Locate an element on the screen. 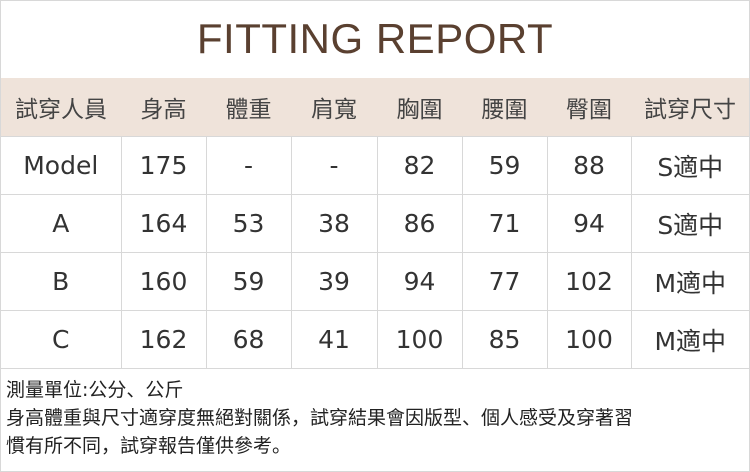 Image resolution: width=750 pixels, height=472 pixels. table-row: C 162 68 41 100 85 100 M適中 is located at coordinates (375, 339).